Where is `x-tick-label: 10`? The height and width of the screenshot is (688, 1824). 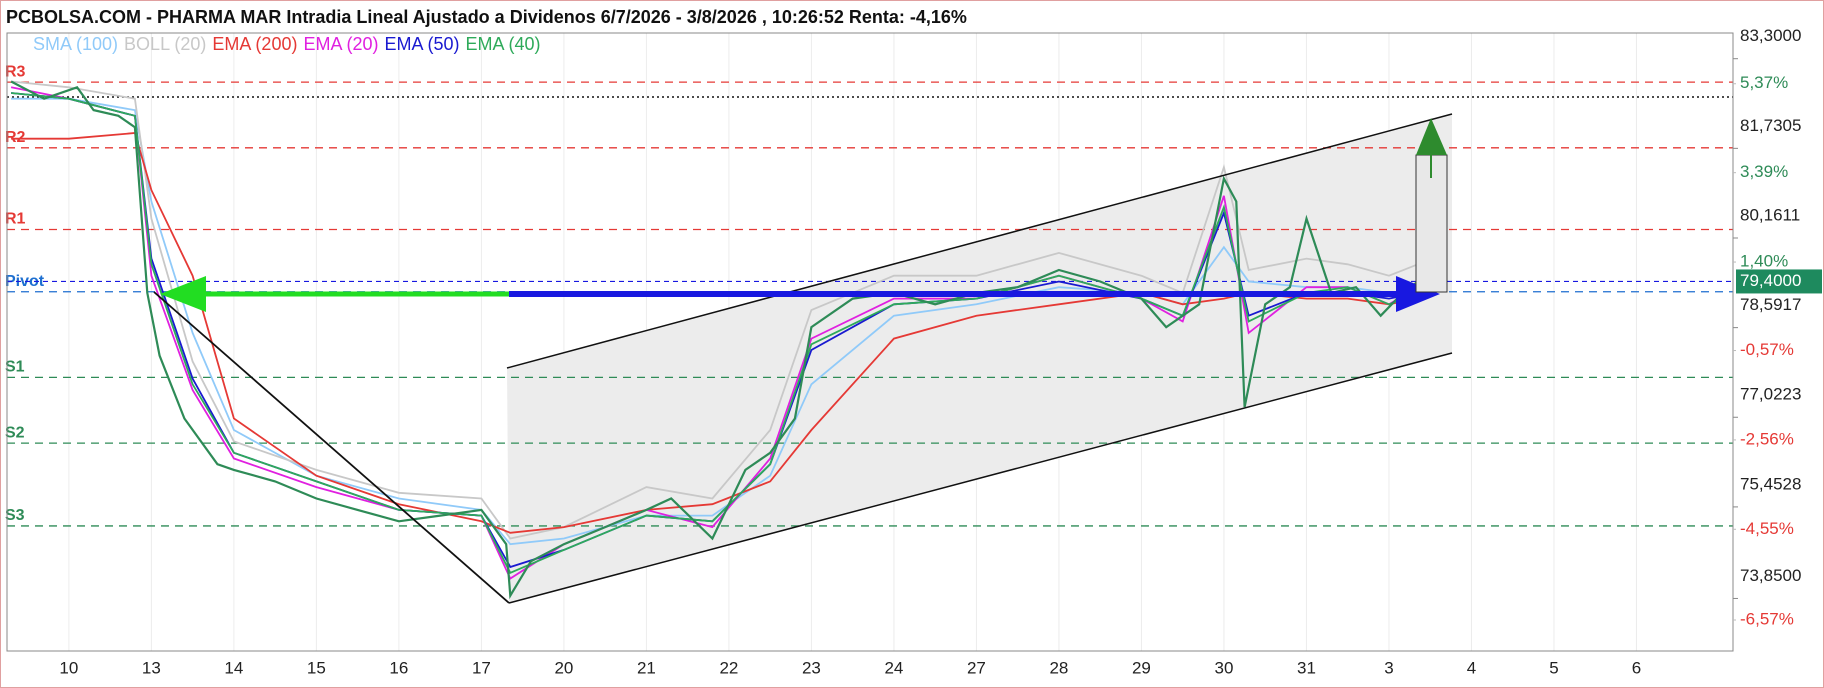 x-tick-label: 10 is located at coordinates (68, 667).